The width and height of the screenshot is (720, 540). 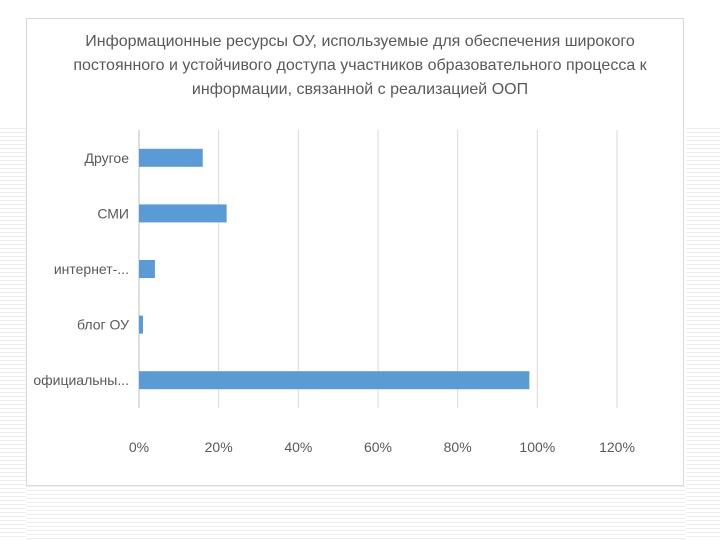 I want to click on y-tick-label: СМИ, so click(x=113, y=213).